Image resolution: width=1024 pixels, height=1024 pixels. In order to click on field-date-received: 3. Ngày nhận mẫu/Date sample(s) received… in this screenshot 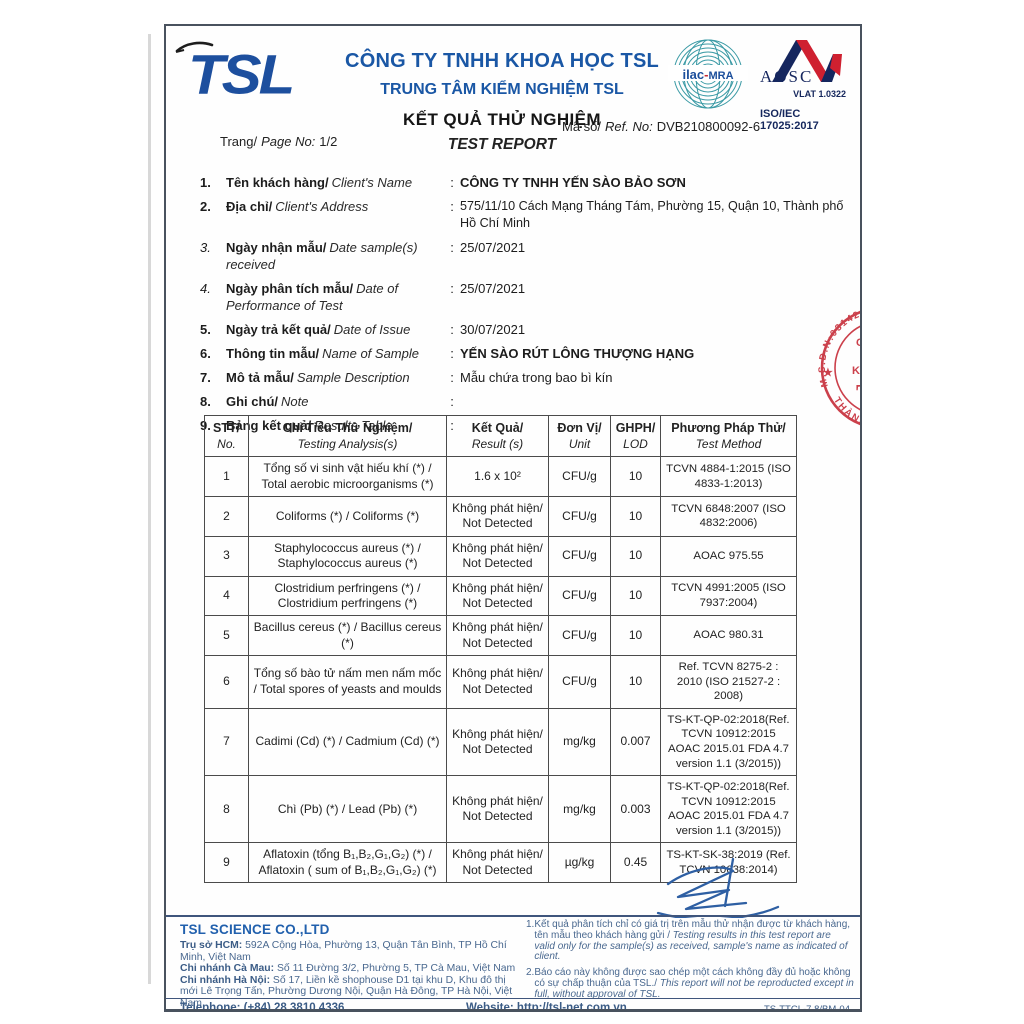, I will do `click(525, 256)`.